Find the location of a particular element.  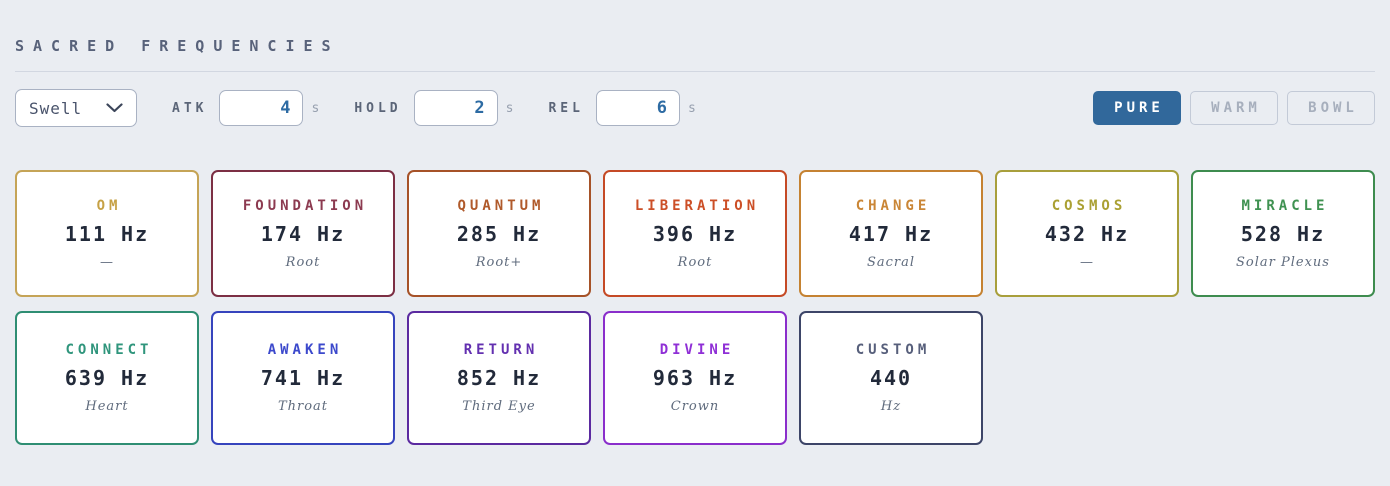

card-title: CUSTOM is located at coordinates (893, 350).